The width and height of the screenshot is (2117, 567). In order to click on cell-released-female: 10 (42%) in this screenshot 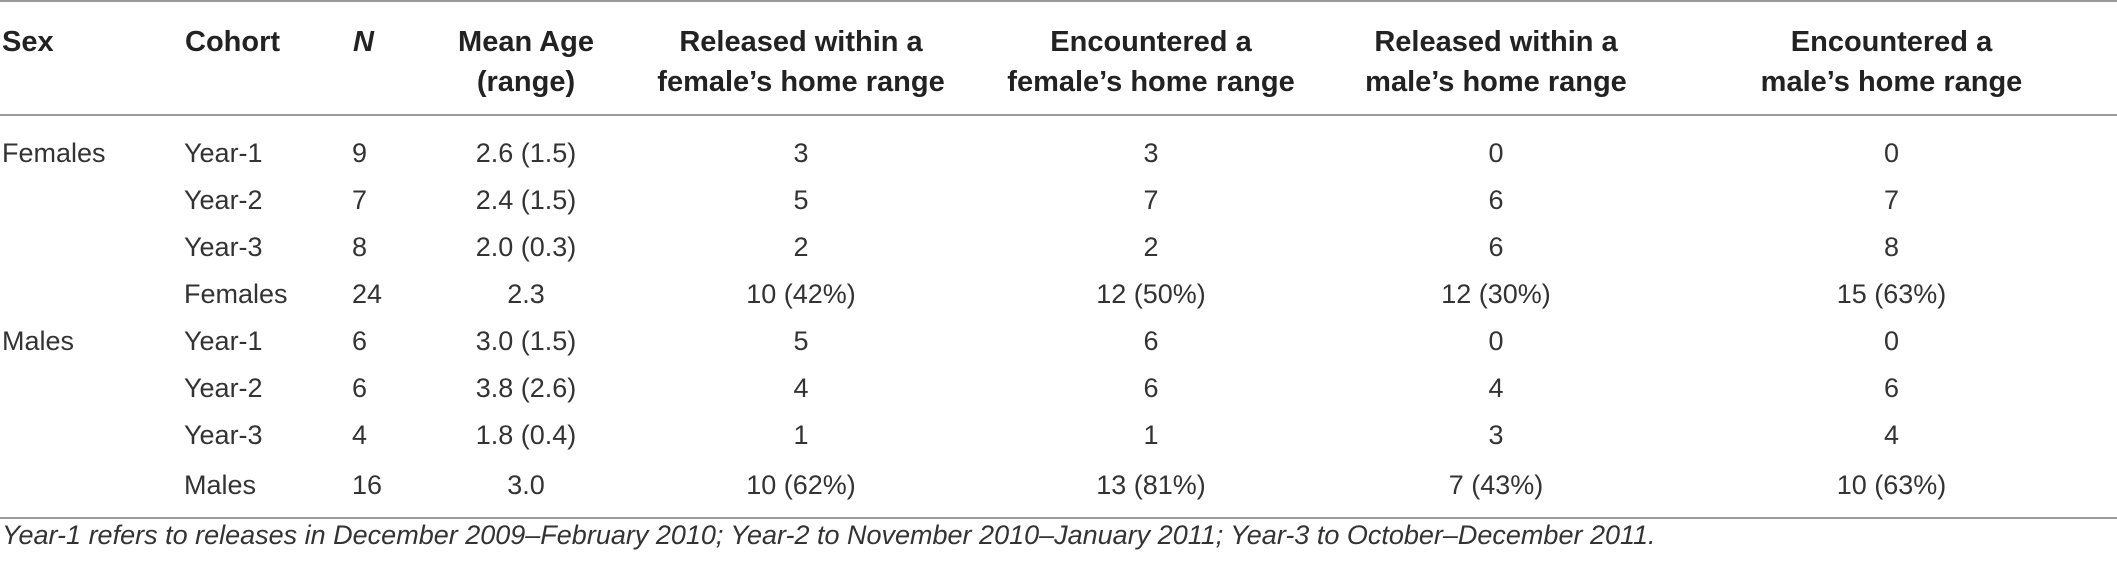, I will do `click(801, 294)`.